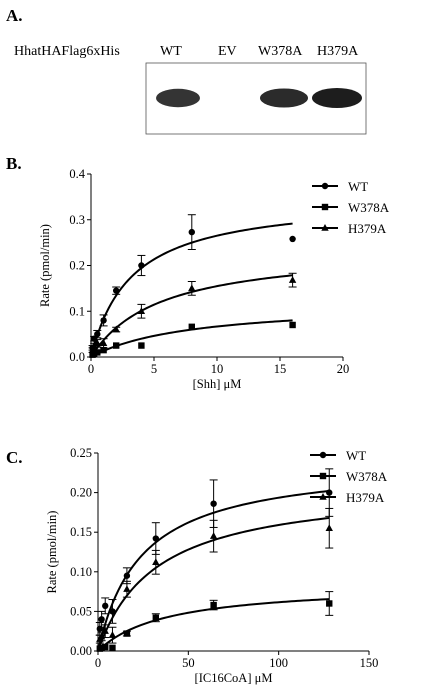 The width and height of the screenshot is (421, 691). What do you see at coordinates (154, 369) in the screenshot?
I see `x-tick-label: 5` at bounding box center [154, 369].